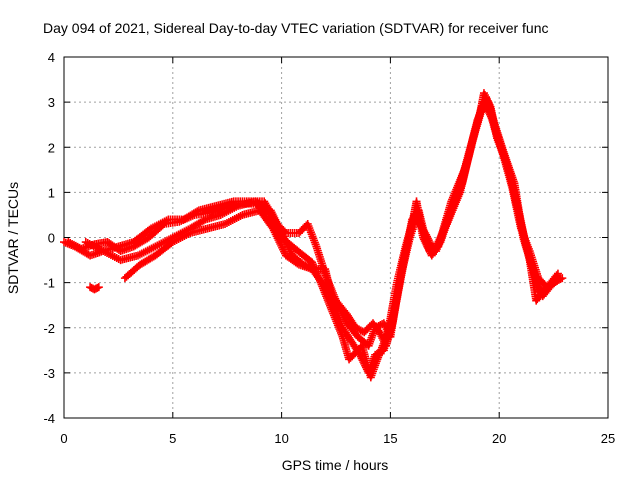  What do you see at coordinates (51, 192) in the screenshot?
I see `y-tick-label: 1` at bounding box center [51, 192].